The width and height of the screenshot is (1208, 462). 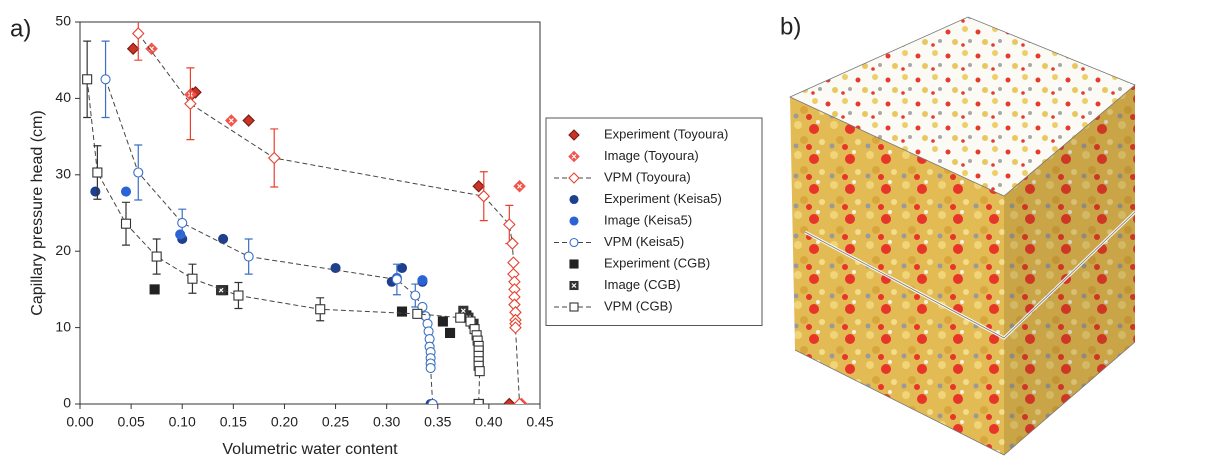 What do you see at coordinates (644, 241) in the screenshot?
I see `legend-label: VPM (Keisa5)` at bounding box center [644, 241].